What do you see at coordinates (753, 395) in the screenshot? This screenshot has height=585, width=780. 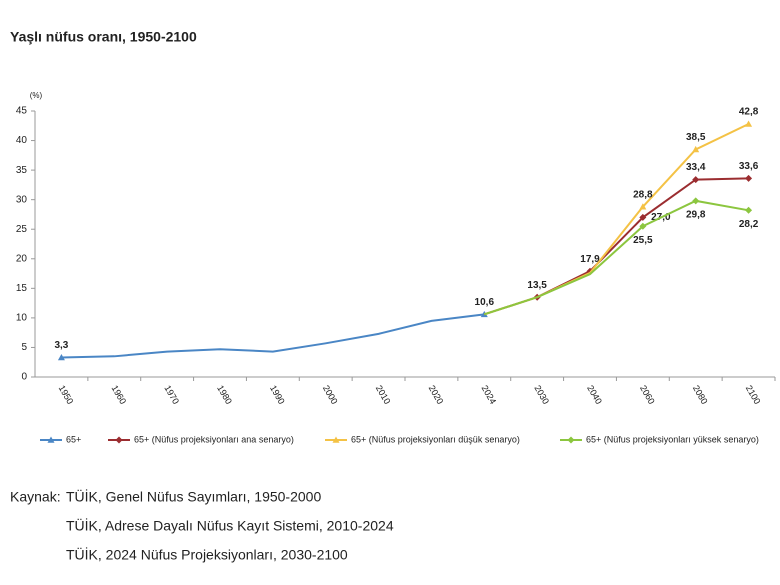 I see `x-tick-label: 2100` at bounding box center [753, 395].